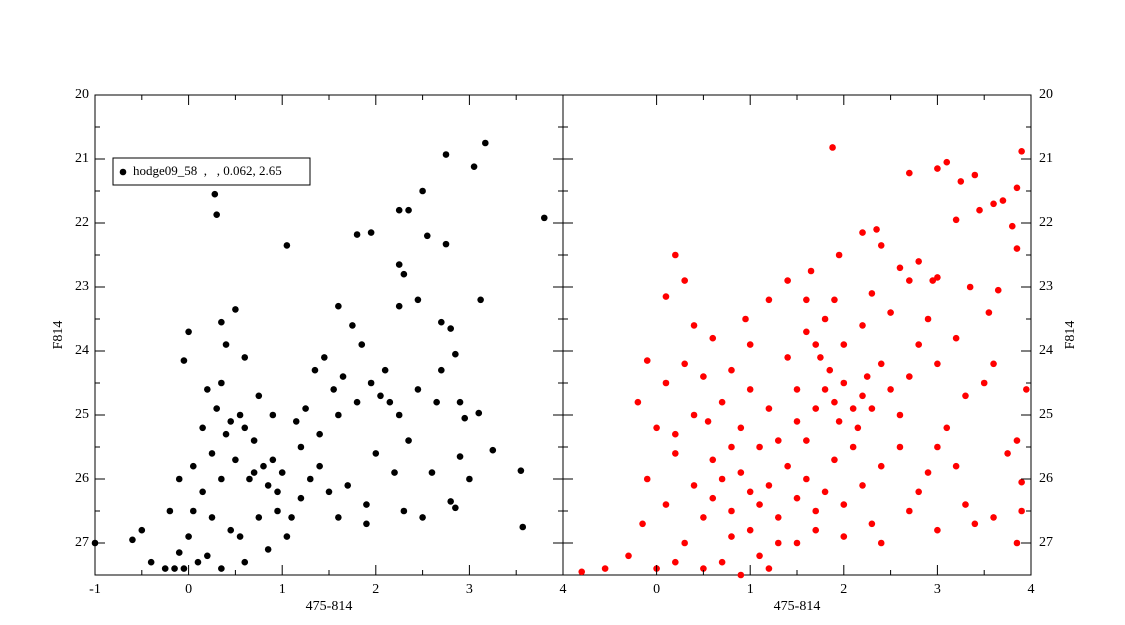 The image size is (1125, 625). I want to click on y-tick-label: 22, so click(1046, 222).